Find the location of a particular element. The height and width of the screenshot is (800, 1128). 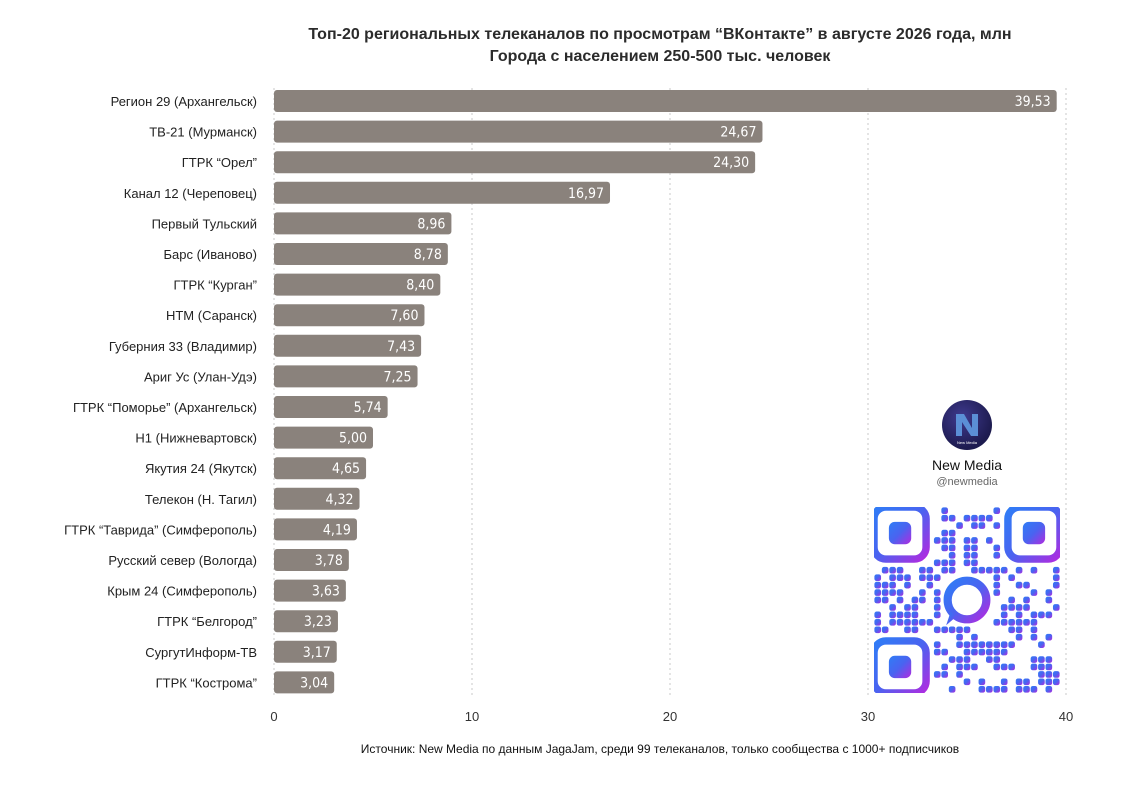

value-label: 24,67 is located at coordinates (738, 133).